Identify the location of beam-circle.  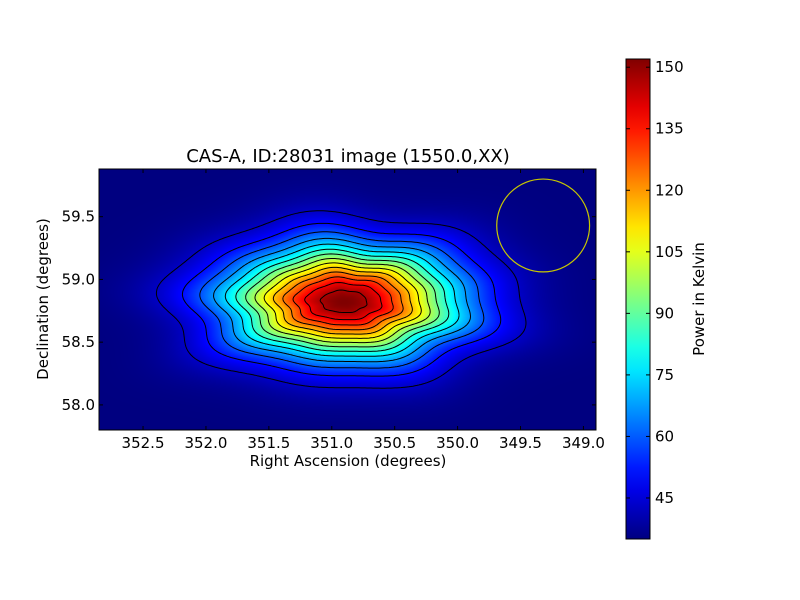
(543, 225).